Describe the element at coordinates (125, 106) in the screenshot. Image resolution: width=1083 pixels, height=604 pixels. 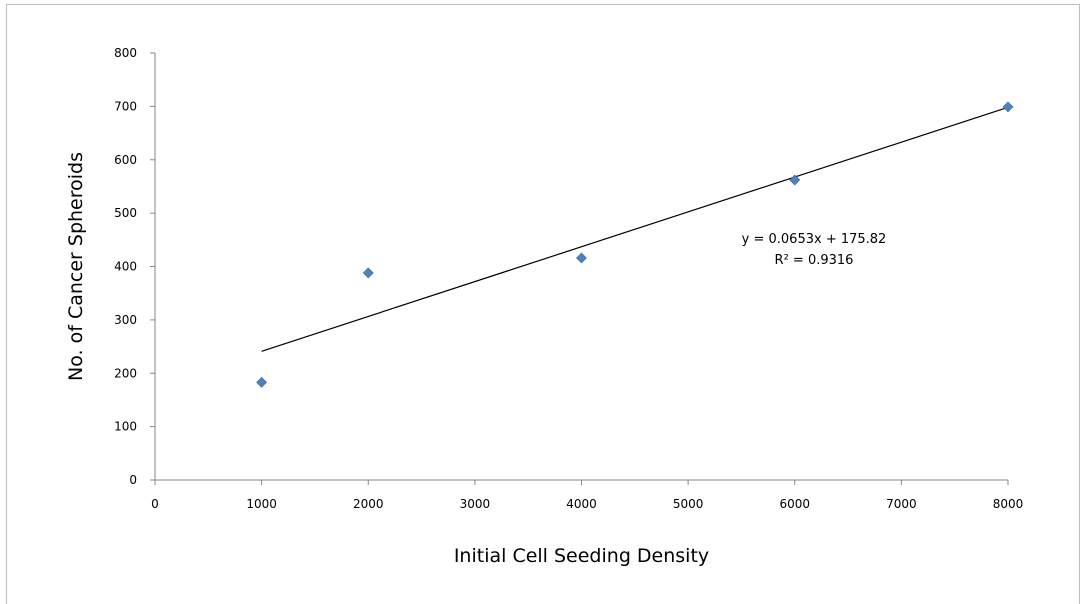
I see `y-tick-label: 700` at that location.